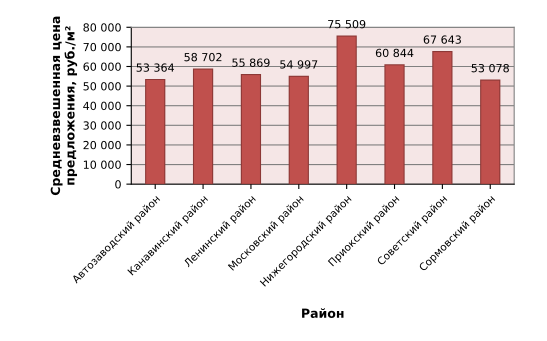  What do you see at coordinates (203, 57) in the screenshot?
I see `data-label: 58 702` at bounding box center [203, 57].